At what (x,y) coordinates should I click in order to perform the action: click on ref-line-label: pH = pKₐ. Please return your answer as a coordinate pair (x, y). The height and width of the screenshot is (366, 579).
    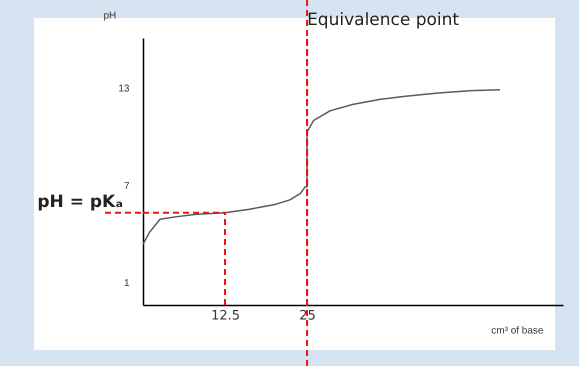
    Looking at the image, I should click on (80, 202).